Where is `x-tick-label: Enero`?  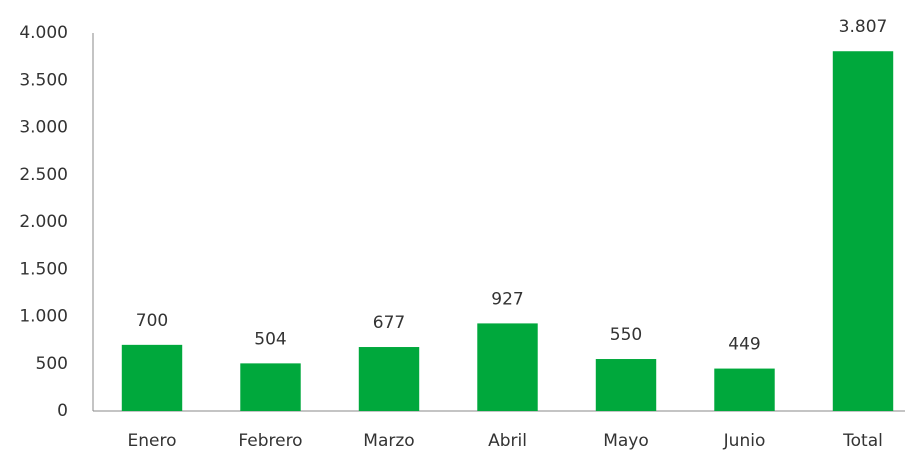
x-tick-label: Enero is located at coordinates (152, 441).